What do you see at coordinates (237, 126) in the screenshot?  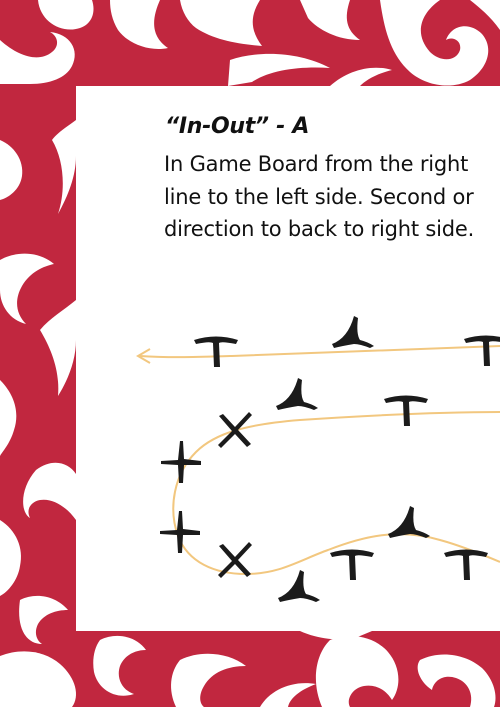 I see `section-title: “In-Out” - A` at bounding box center [237, 126].